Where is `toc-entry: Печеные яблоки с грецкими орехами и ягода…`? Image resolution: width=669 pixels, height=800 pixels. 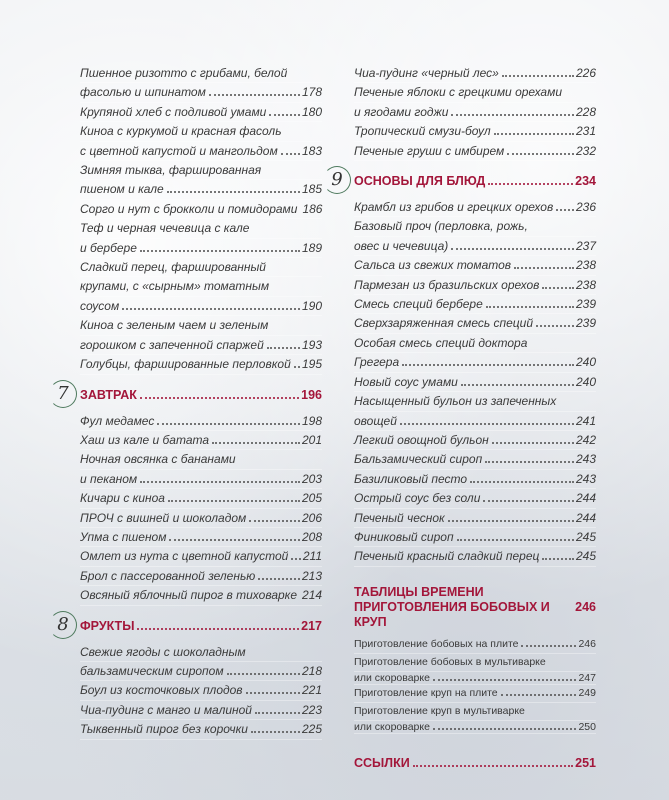 toc-entry: Печеные яблоки с грецкими орехами и ягода… is located at coordinates (475, 103).